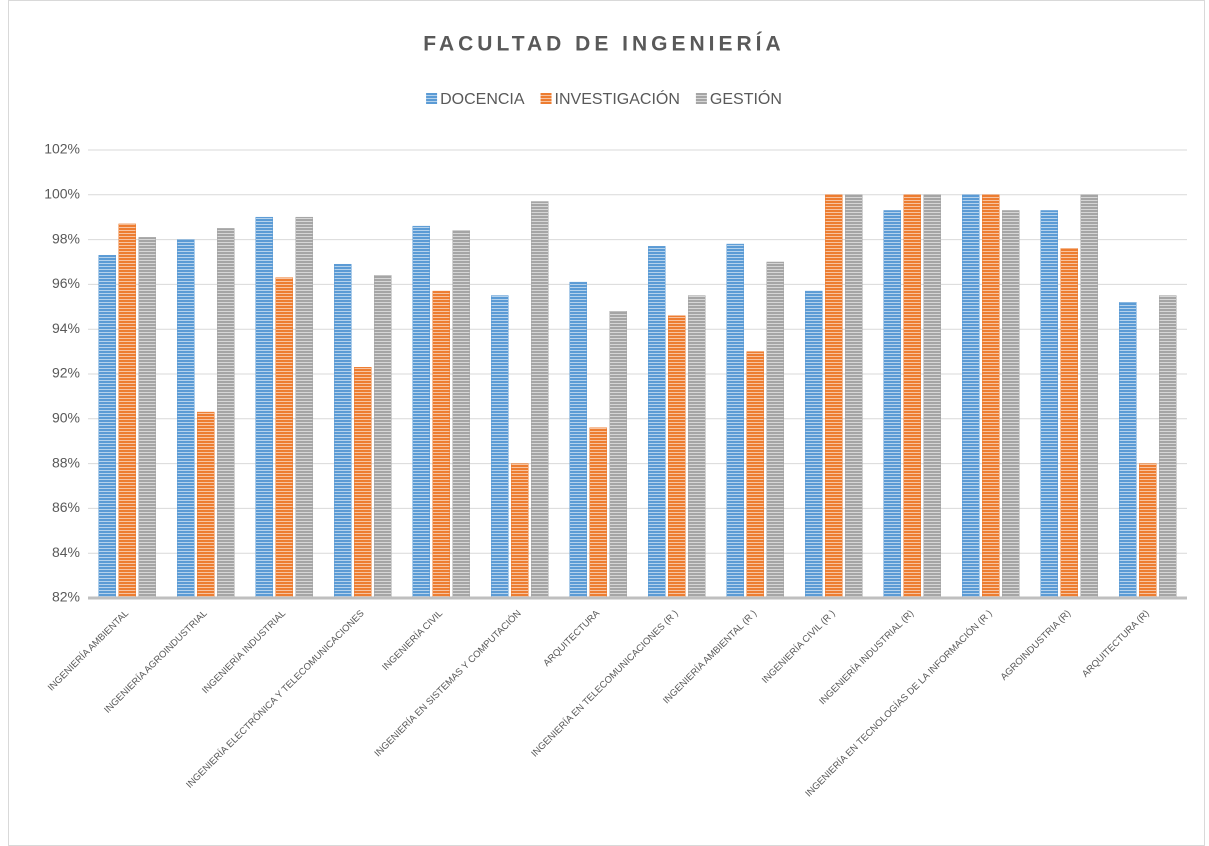  Describe the element at coordinates (746, 98) in the screenshot. I see `legend-label: GESTIÓN` at that location.